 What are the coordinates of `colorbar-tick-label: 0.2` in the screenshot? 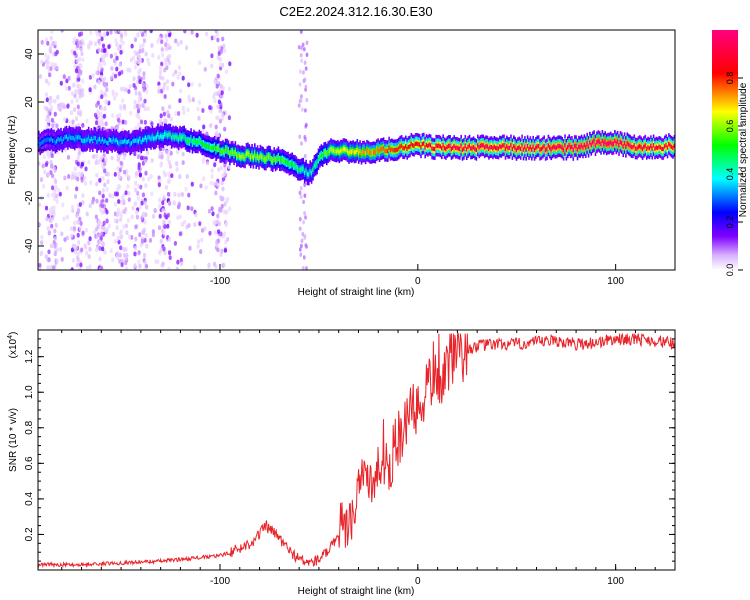 It's located at (730, 222).